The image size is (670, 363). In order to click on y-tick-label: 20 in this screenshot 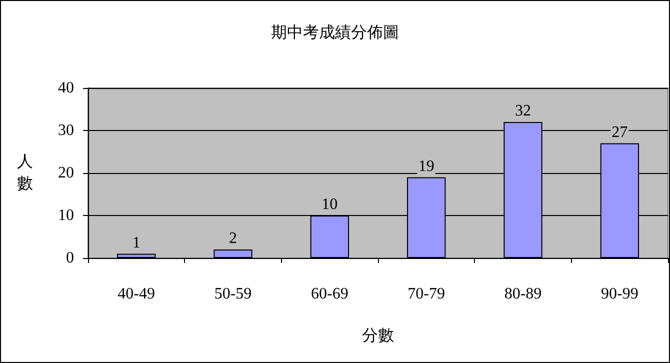, I will do `click(66, 173)`.